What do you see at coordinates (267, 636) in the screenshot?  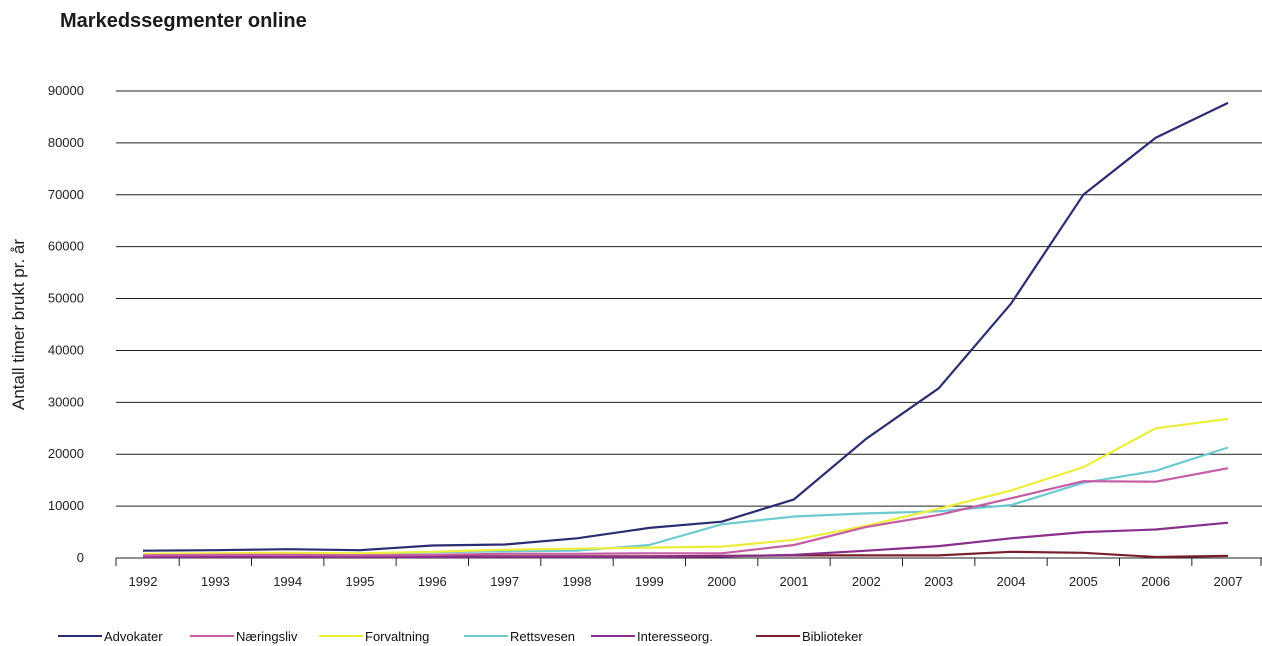 I see `legend-label: Næringsliv` at bounding box center [267, 636].